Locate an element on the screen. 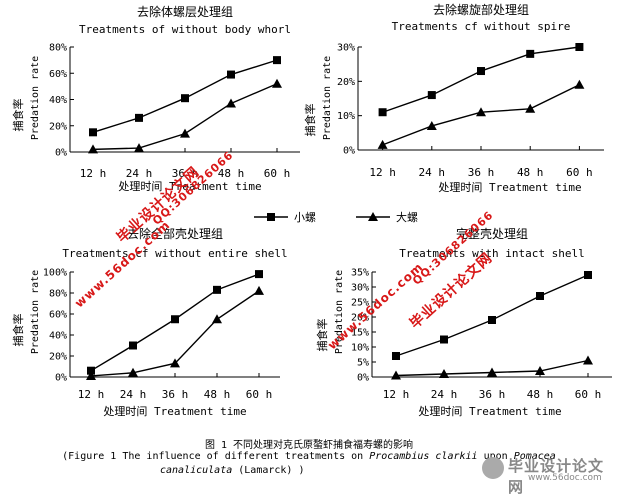  caption-species-pomacea: Pomacea is located at coordinates (534, 456).